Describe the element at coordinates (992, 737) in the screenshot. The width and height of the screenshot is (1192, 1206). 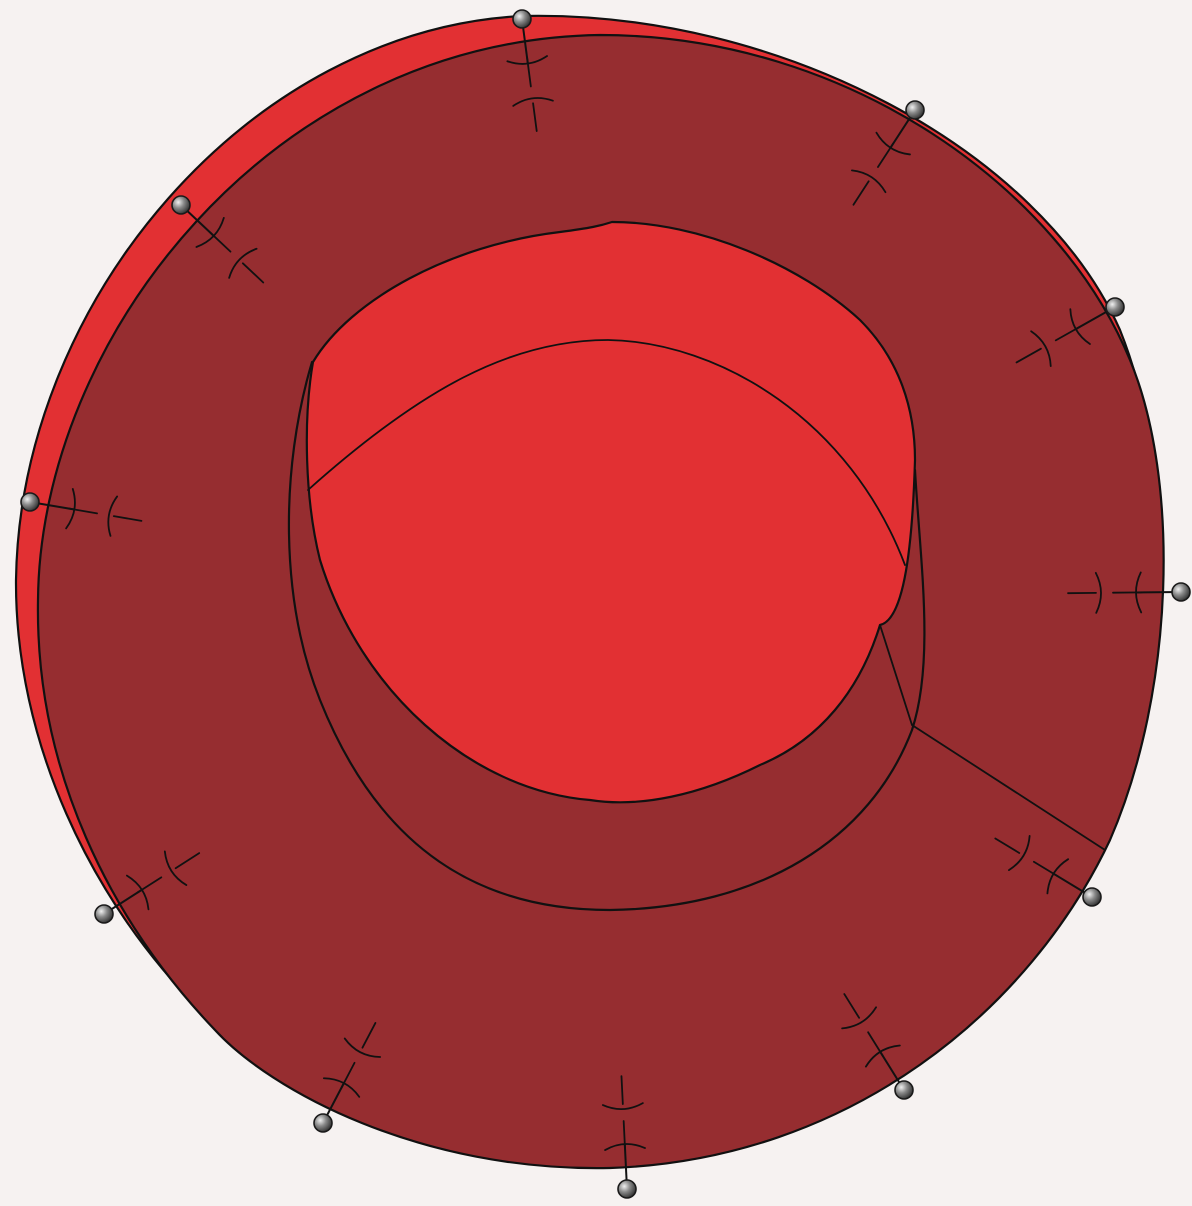
I see `crown-seam` at that location.